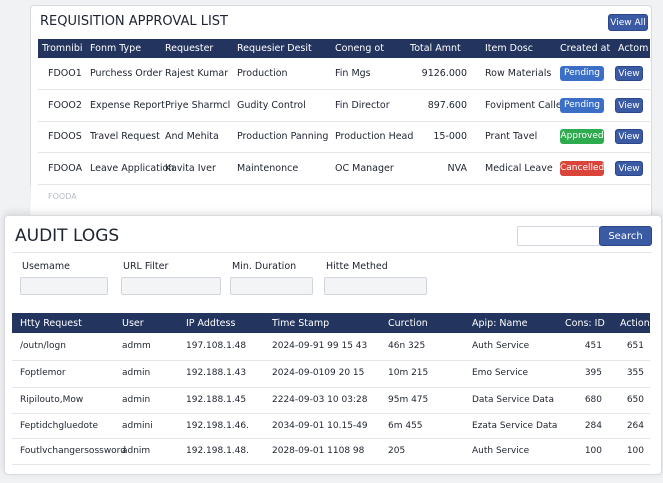 Image resolution: width=663 pixels, height=483 pixels. I want to click on table-cell: FDOO1, so click(65, 73).